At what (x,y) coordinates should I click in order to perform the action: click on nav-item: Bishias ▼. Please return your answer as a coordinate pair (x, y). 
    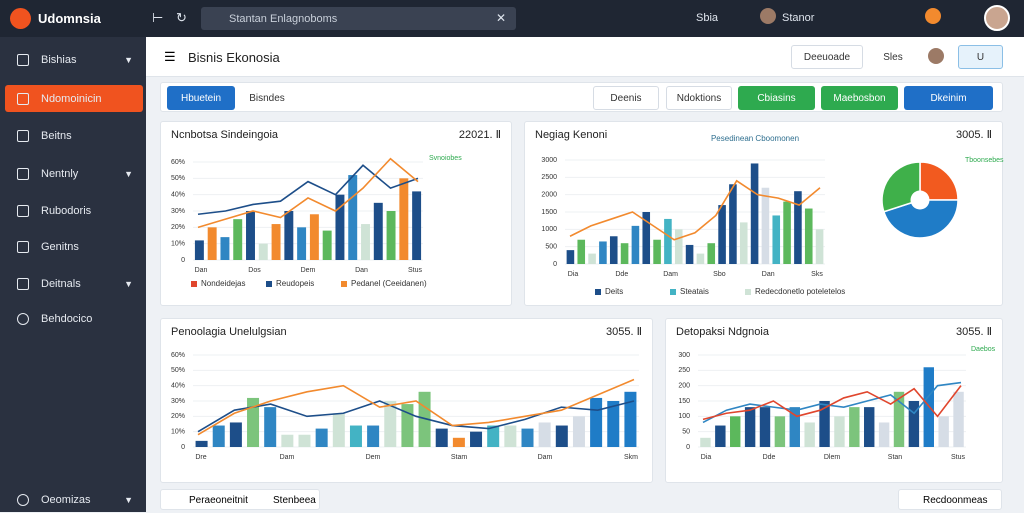
    Looking at the image, I should click on (74, 59).